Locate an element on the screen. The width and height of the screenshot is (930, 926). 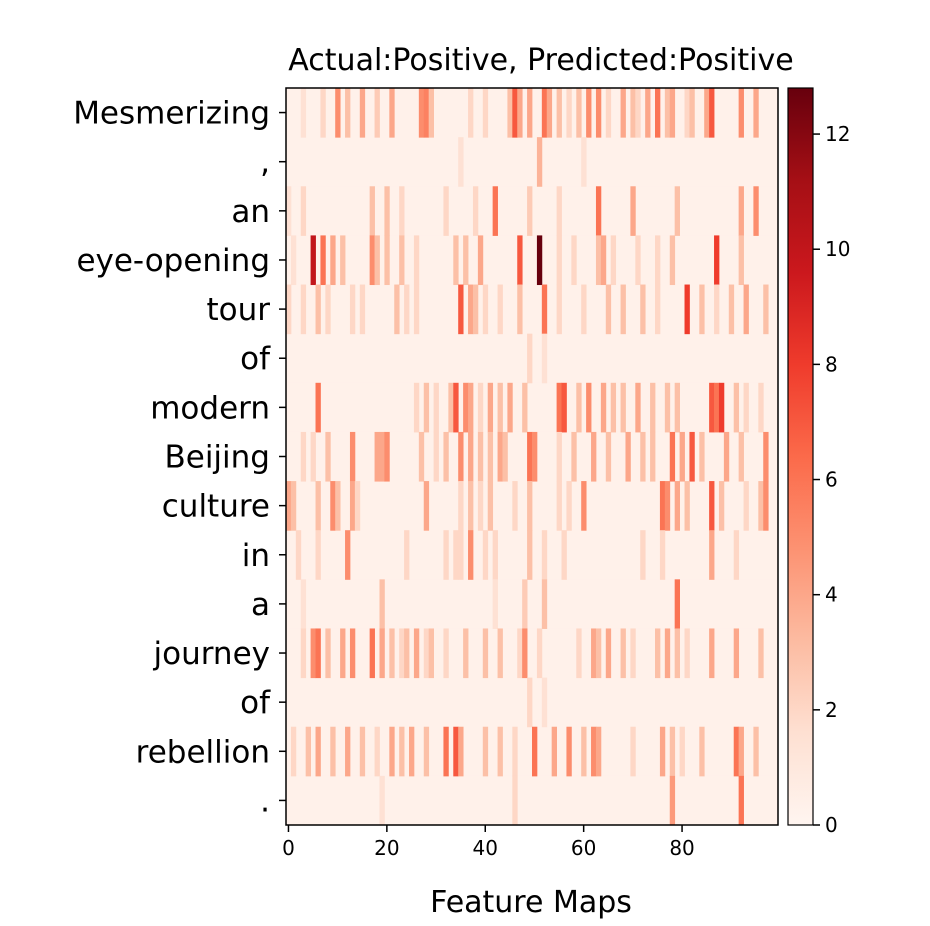
colorbar-tick-label: 12 is located at coordinates (837, 134).